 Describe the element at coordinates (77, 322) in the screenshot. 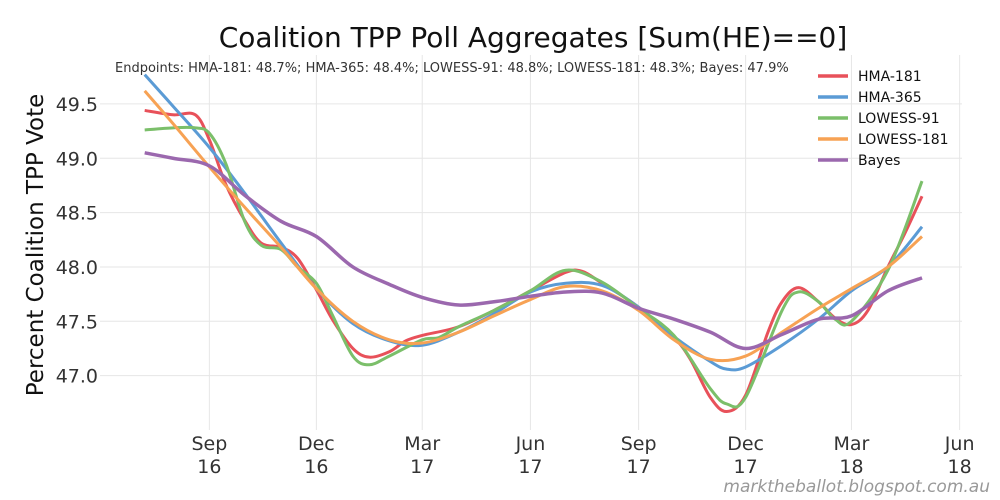

I see `y-tick-label: 47.5` at that location.